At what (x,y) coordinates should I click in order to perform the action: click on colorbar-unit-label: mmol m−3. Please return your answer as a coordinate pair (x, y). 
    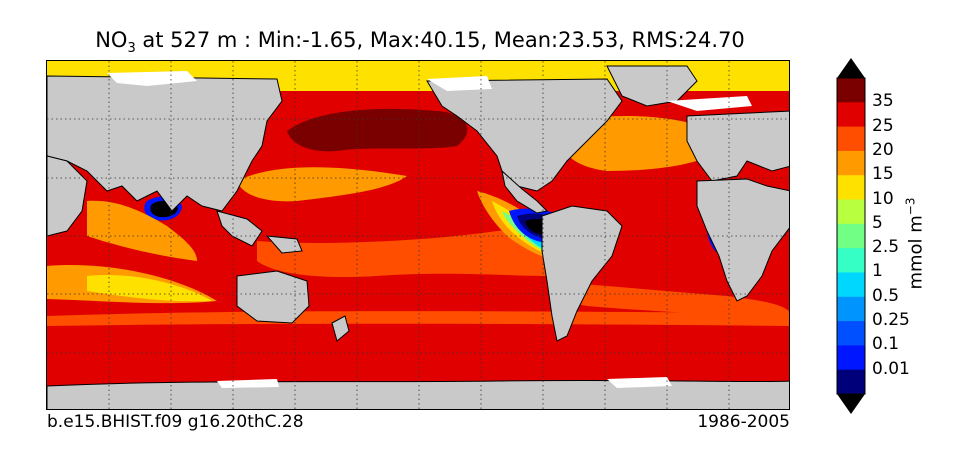
    Looking at the image, I should click on (915, 243).